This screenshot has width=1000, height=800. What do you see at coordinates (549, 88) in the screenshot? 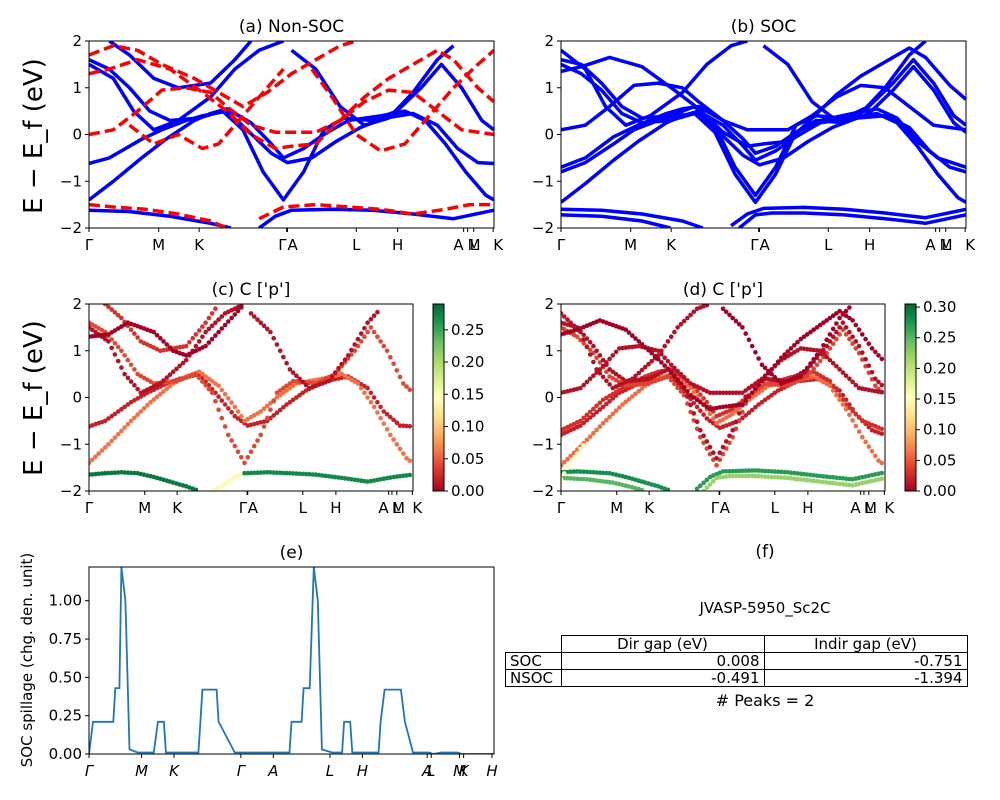
I see `y-tick-label: 1` at bounding box center [549, 88].